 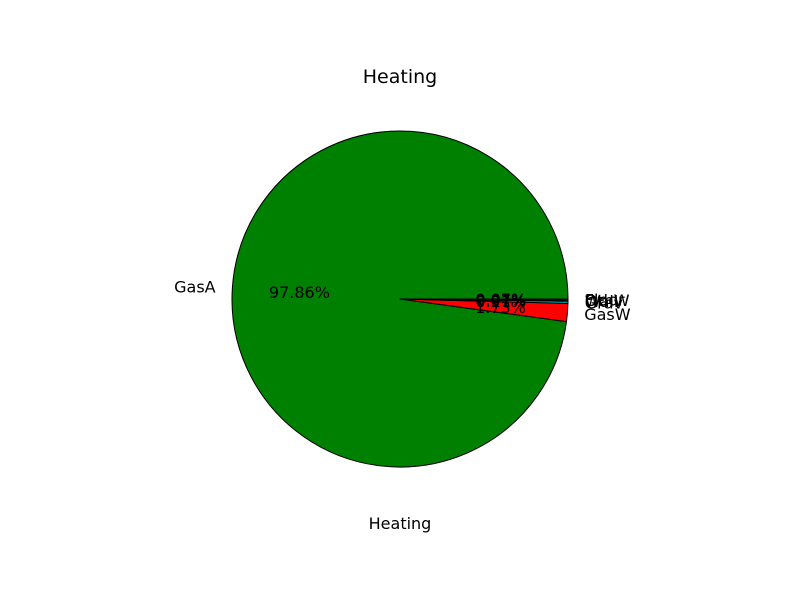 What do you see at coordinates (299, 292) in the screenshot?
I see `slice-percent-gasa: 97.86%` at bounding box center [299, 292].